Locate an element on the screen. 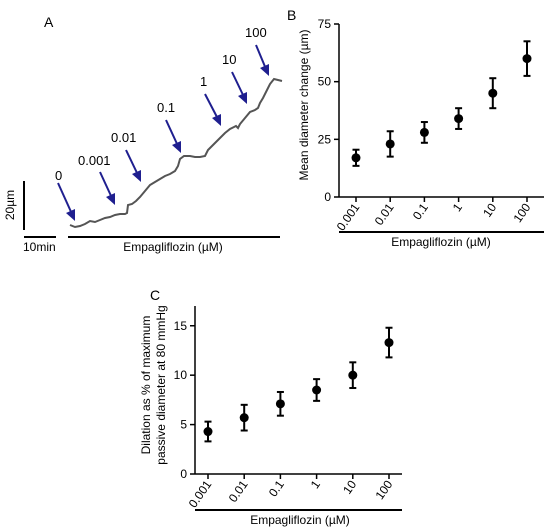 The height and width of the screenshot is (532, 550). arrow-100-head is located at coordinates (264, 70).